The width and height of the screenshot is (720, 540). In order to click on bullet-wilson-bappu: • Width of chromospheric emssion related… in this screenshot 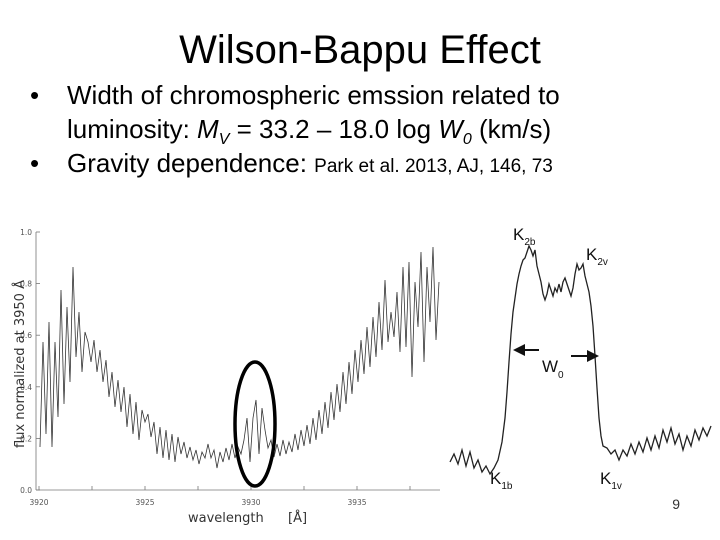, I will do `click(370, 113)`.